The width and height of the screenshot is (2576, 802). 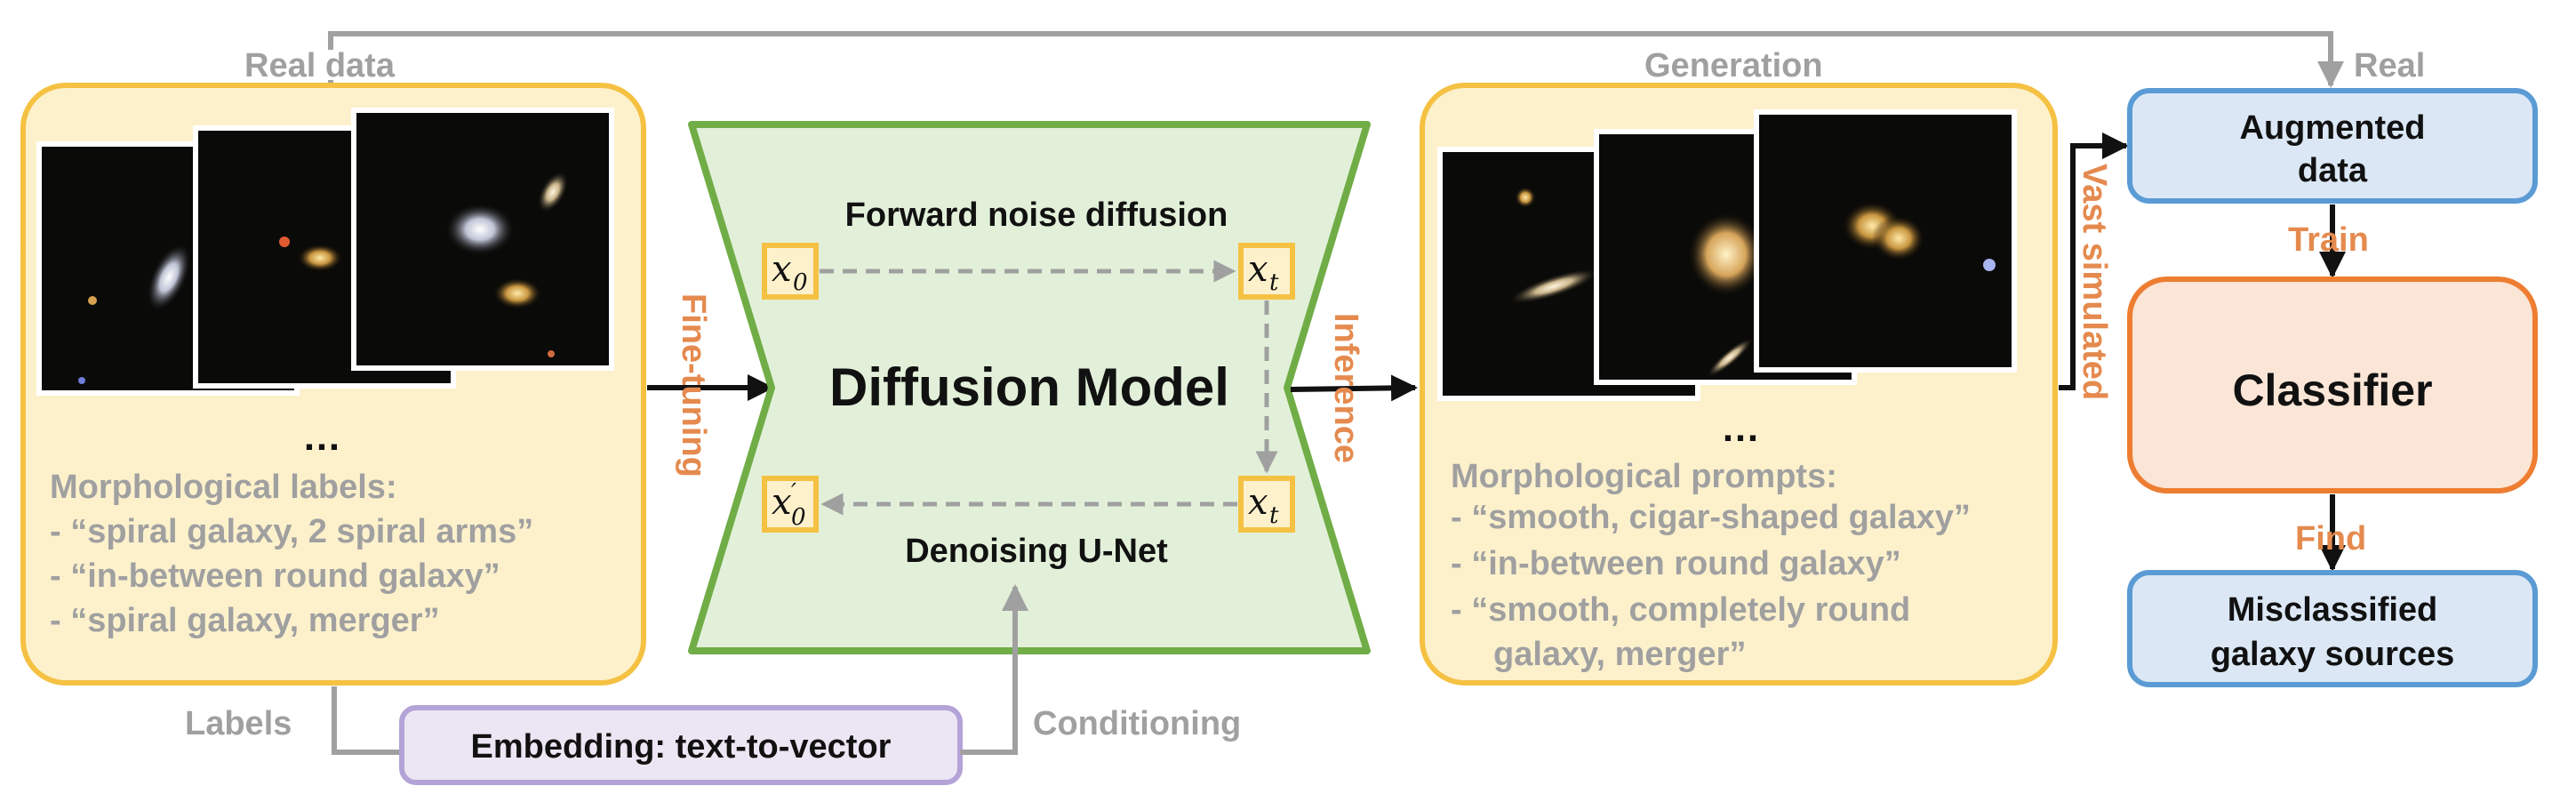 What do you see at coordinates (2330, 538) in the screenshot?
I see `find-label: Find` at bounding box center [2330, 538].